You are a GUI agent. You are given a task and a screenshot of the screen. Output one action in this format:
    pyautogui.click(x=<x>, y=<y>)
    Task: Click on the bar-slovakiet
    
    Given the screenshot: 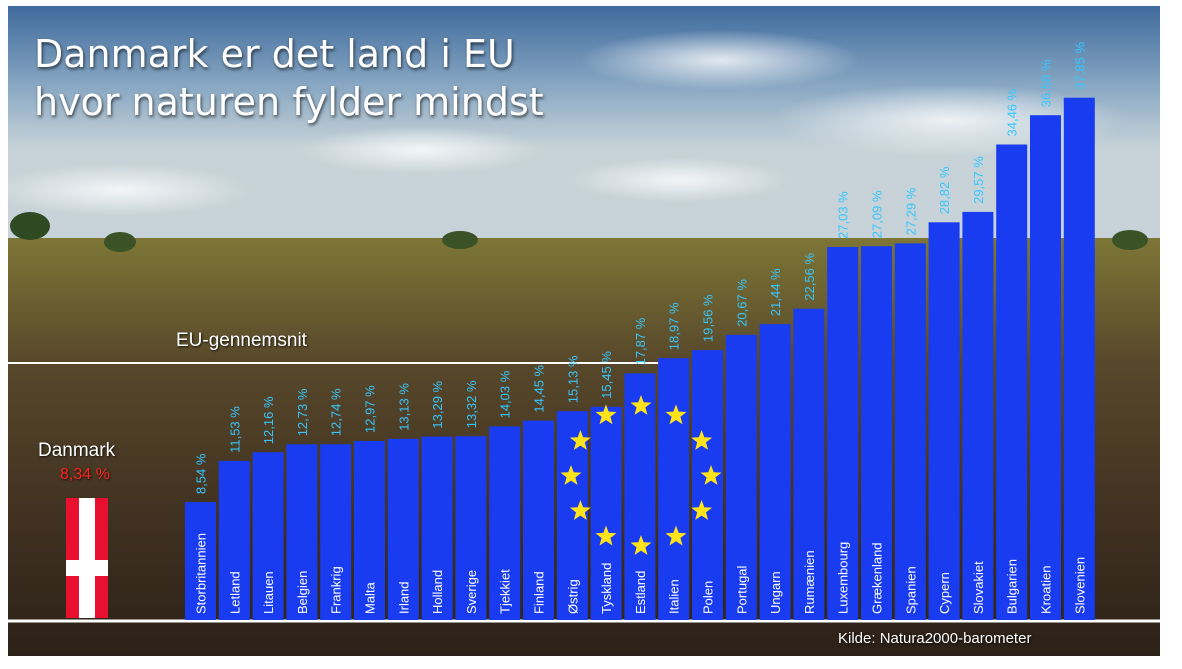 What is the action you would take?
    pyautogui.click(x=978, y=415)
    